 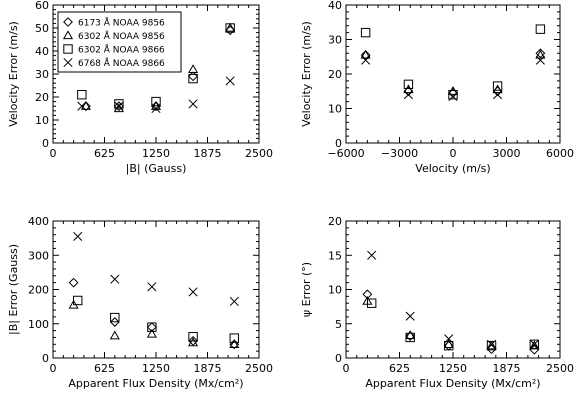 I want to click on y-tick-label: 60, so click(x=42, y=6).